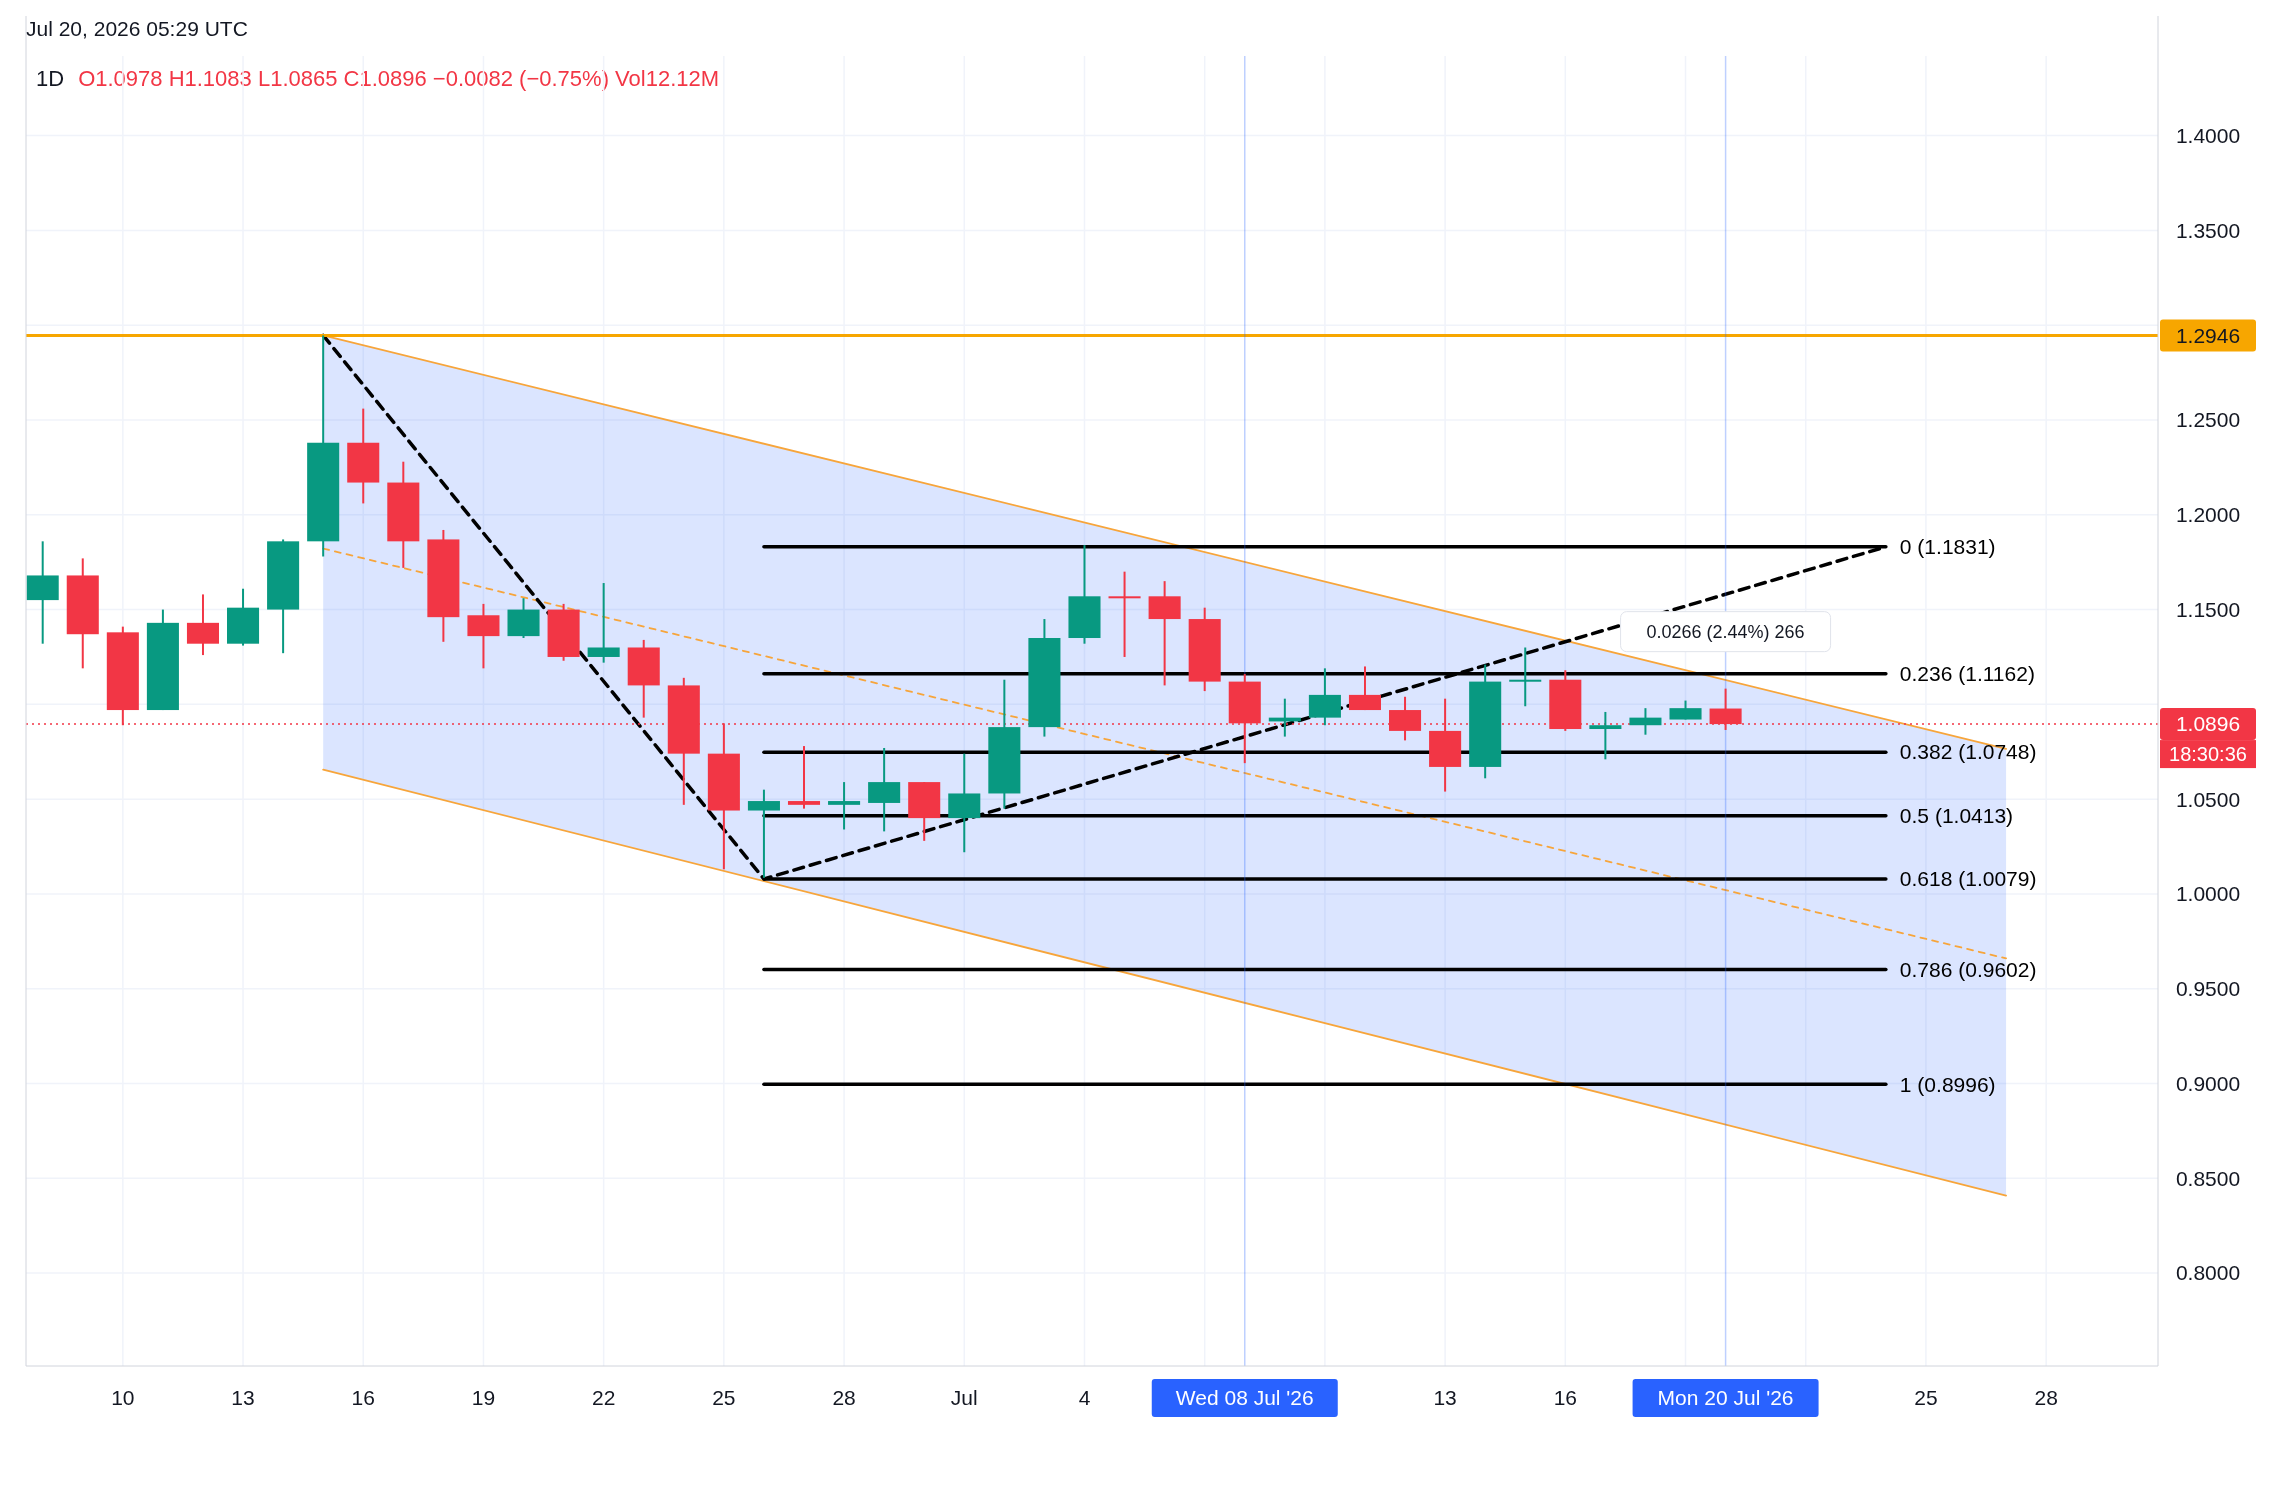 The width and height of the screenshot is (2294, 1509). I want to click on ref-line-label: Wed 08 Jul '26, so click(1244, 1398).